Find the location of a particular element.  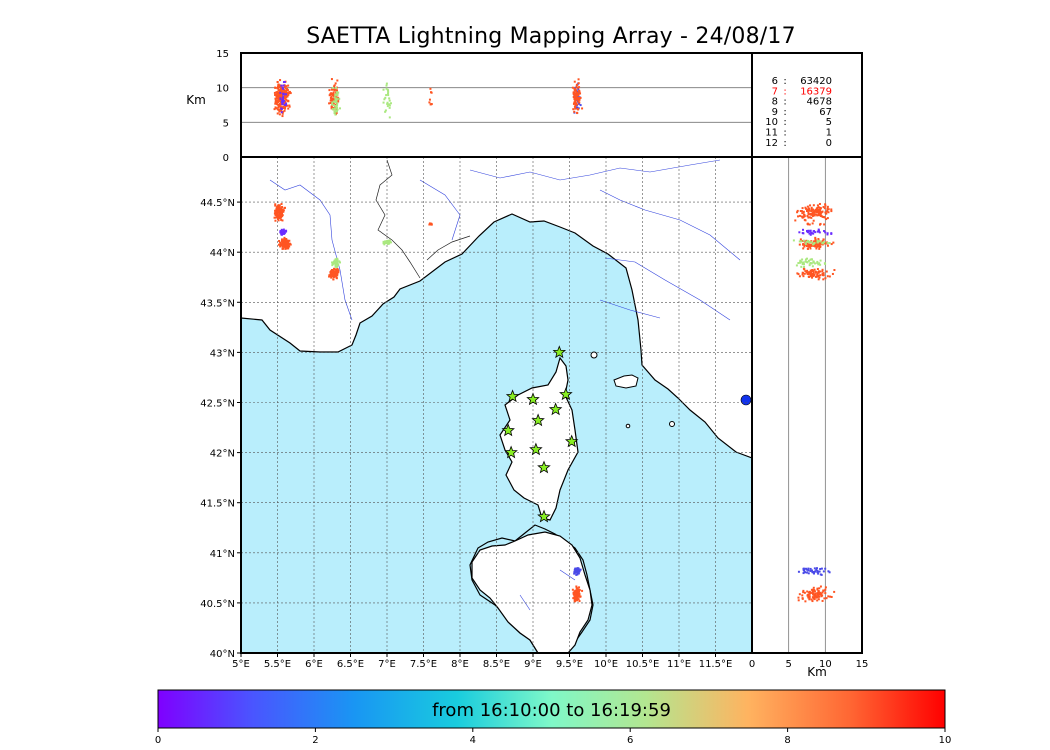

y-tick-label: 40.5°N is located at coordinates (217, 604).